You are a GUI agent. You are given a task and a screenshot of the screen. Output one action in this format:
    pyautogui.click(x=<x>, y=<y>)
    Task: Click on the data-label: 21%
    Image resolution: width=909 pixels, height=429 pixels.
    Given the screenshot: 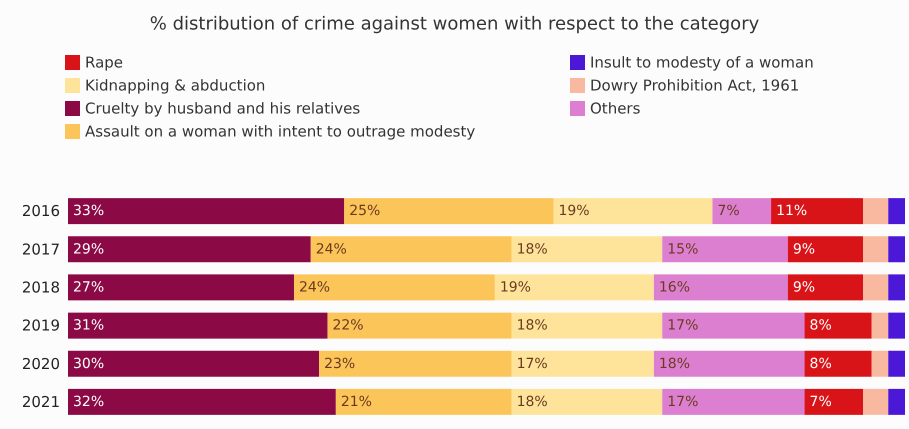 What is the action you would take?
    pyautogui.click(x=356, y=402)
    